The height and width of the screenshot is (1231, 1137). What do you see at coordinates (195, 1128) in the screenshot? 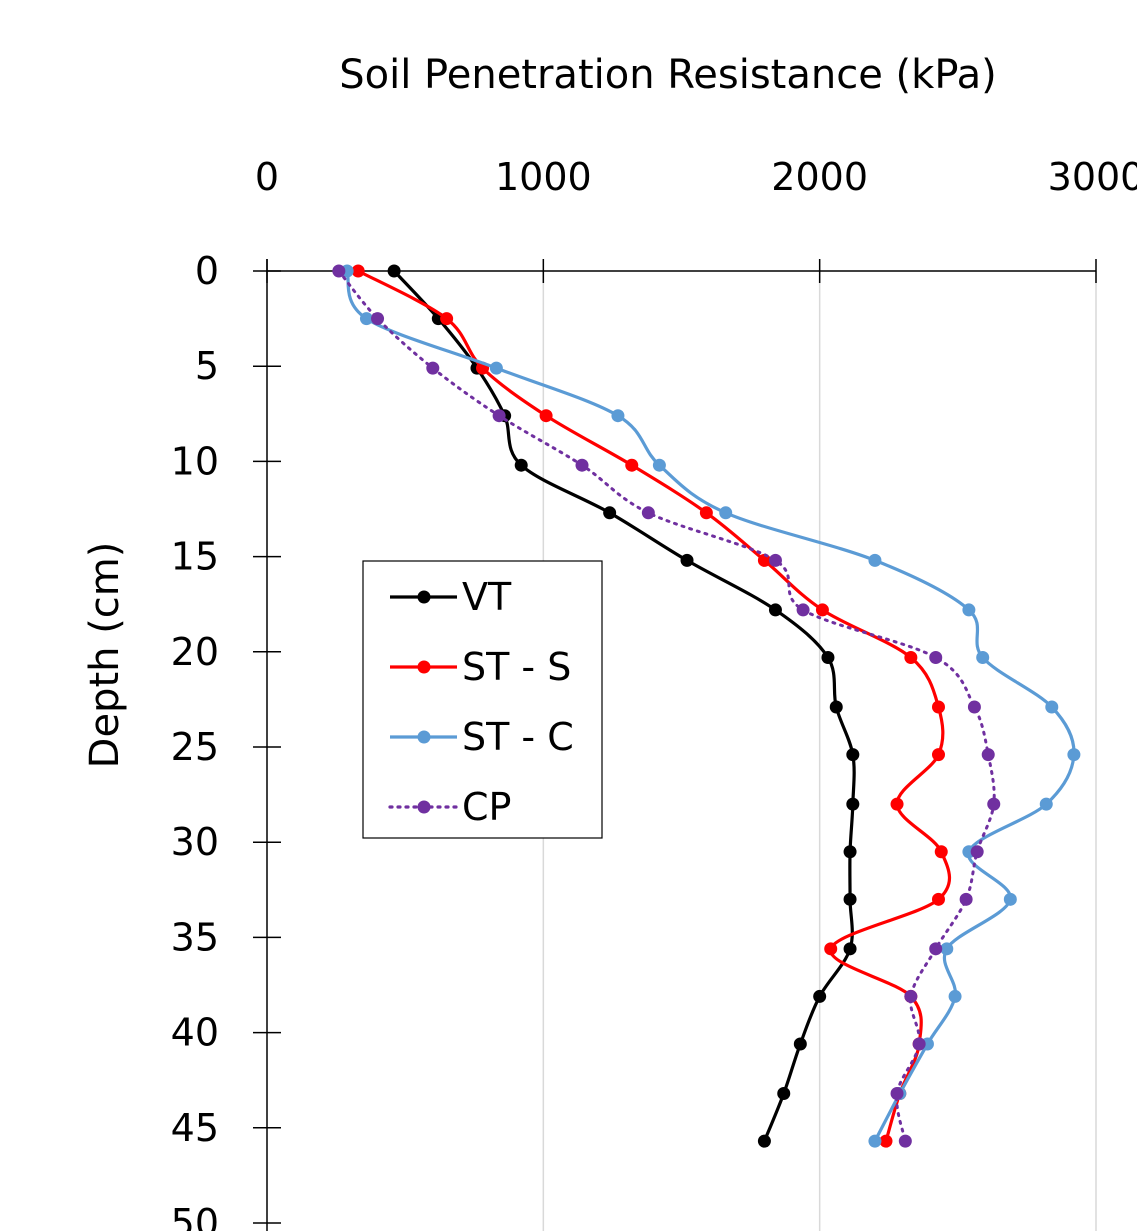
I see `y-tick-label: 45` at bounding box center [195, 1128].